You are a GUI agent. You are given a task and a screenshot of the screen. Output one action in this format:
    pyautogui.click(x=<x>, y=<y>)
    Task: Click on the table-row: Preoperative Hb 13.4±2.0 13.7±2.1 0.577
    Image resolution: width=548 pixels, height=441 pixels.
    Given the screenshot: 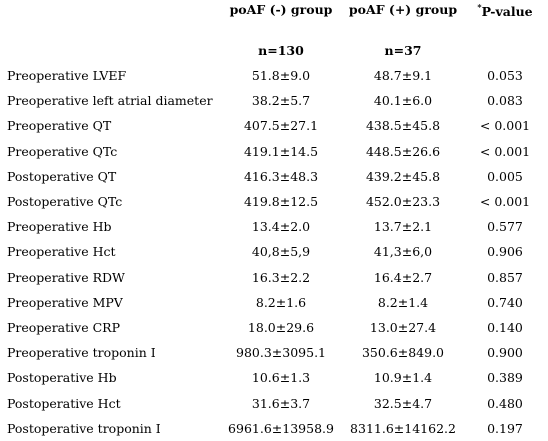 What is the action you would take?
    pyautogui.click(x=274, y=226)
    